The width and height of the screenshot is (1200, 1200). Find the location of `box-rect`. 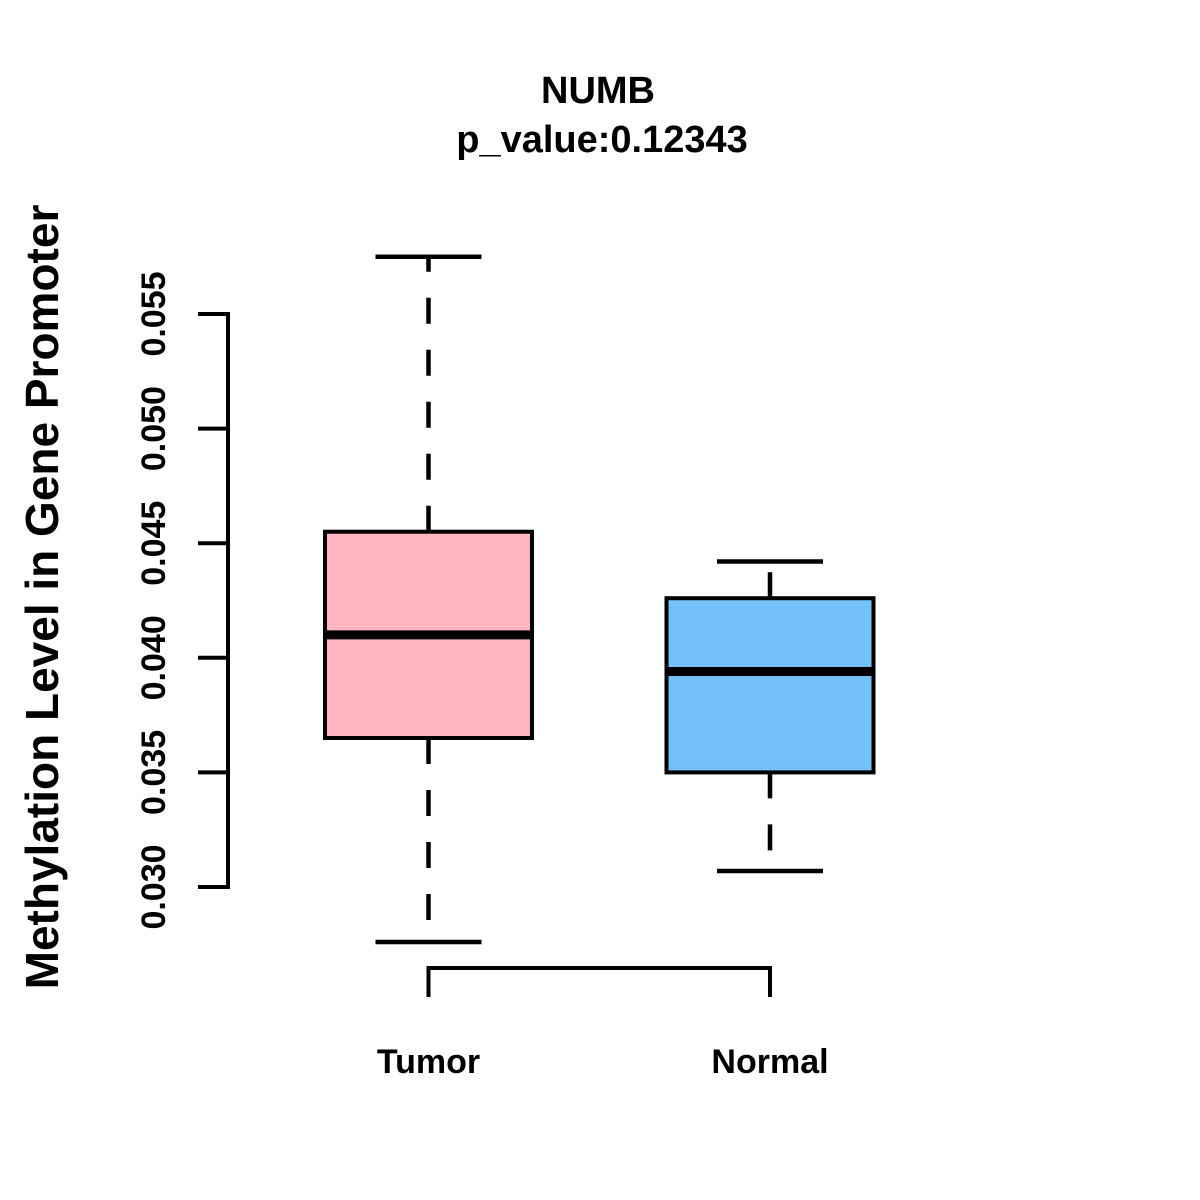

box-rect is located at coordinates (770, 685).